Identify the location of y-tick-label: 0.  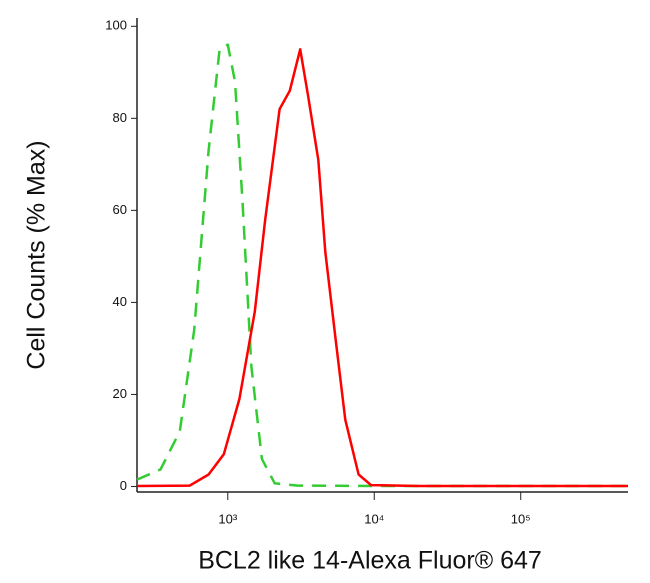
(123, 485).